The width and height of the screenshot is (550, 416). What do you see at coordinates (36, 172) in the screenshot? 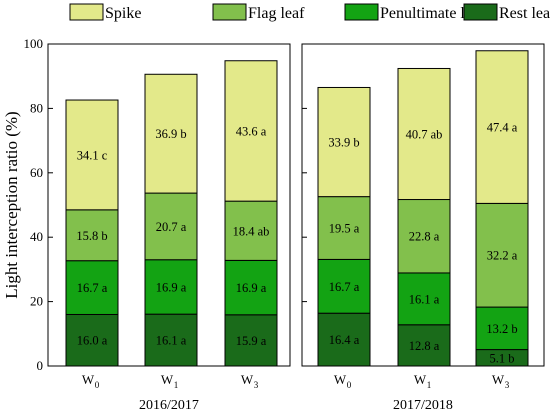
I see `y-tick-label: 60` at bounding box center [36, 172].